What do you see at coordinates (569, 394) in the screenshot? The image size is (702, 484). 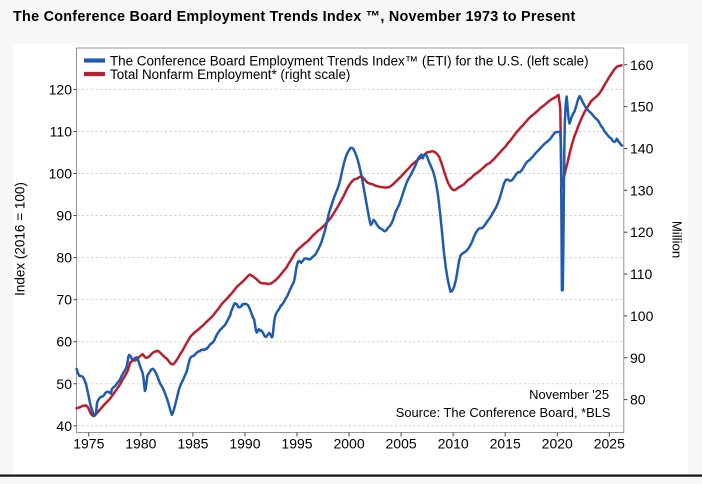 I see `svg-text: November '25` at bounding box center [569, 394].